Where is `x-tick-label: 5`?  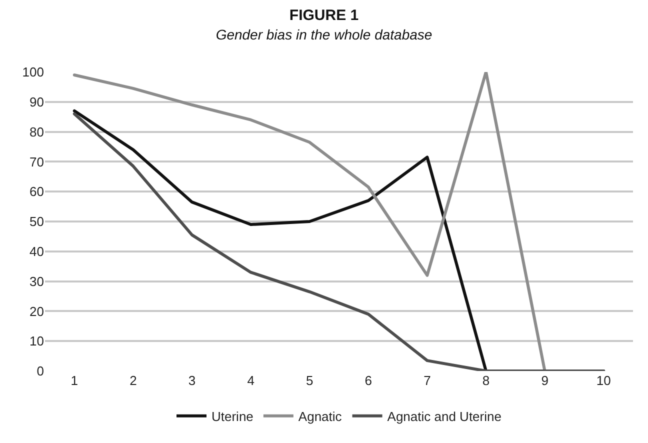
x-tick-label: 5 is located at coordinates (310, 380).